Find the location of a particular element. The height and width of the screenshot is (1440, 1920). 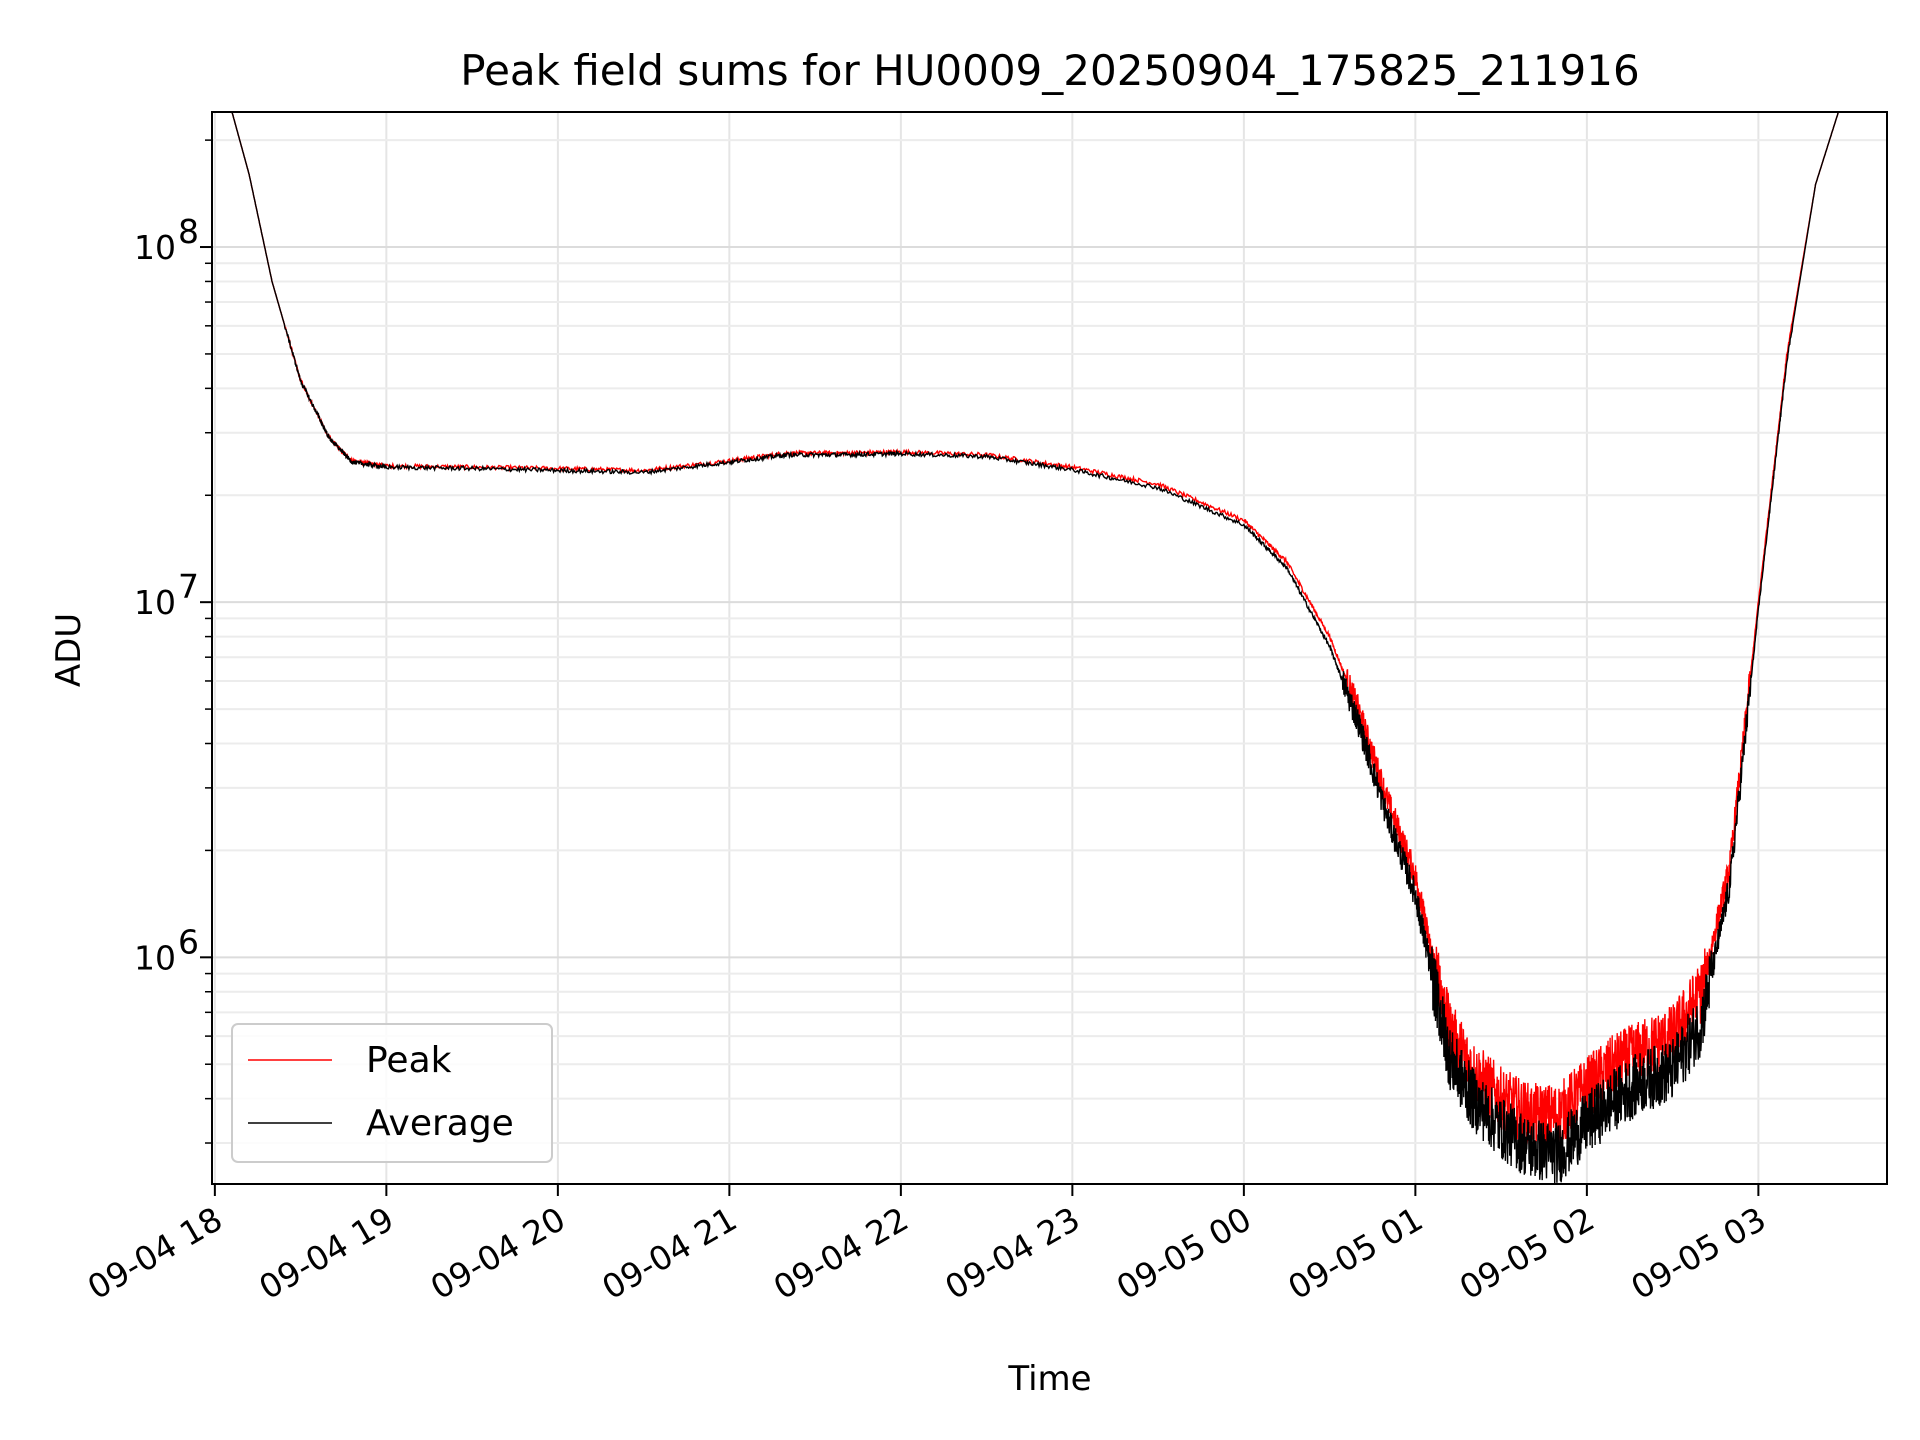

legend: Peak Average is located at coordinates (392, 1093).